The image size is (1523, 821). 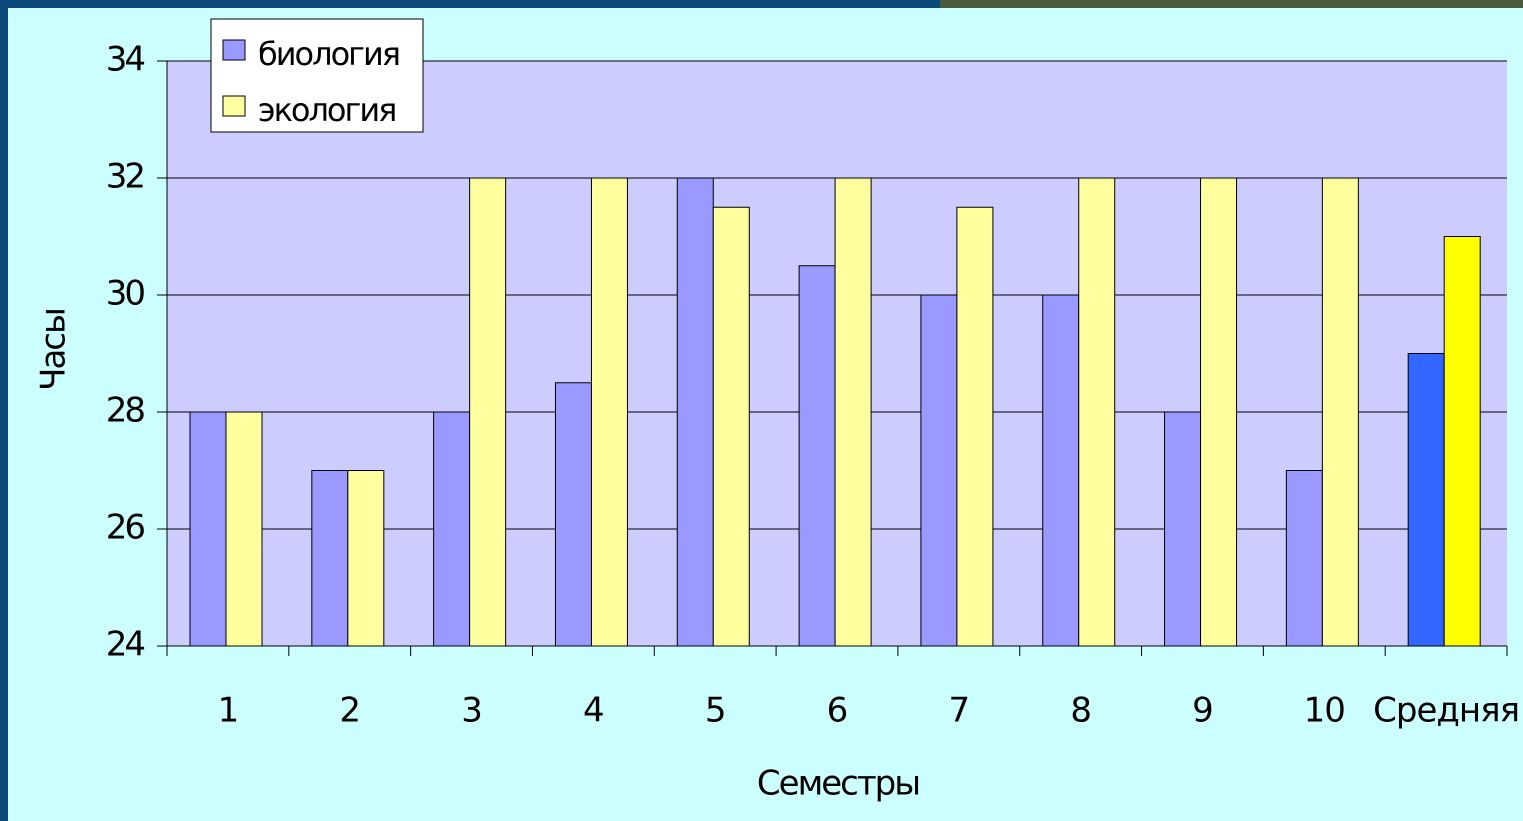 What do you see at coordinates (1324, 711) in the screenshot?
I see `x-tick-label: 10` at bounding box center [1324, 711].